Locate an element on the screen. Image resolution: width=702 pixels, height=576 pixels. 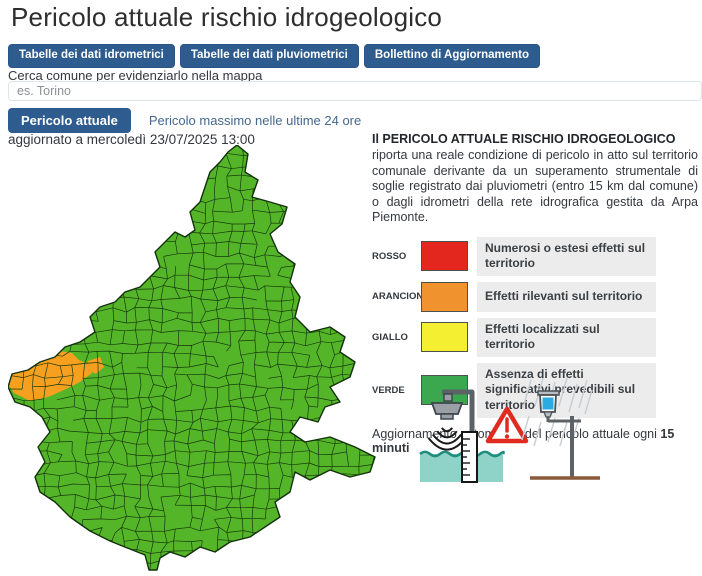
monitoring-illustration is located at coordinates (505, 433).